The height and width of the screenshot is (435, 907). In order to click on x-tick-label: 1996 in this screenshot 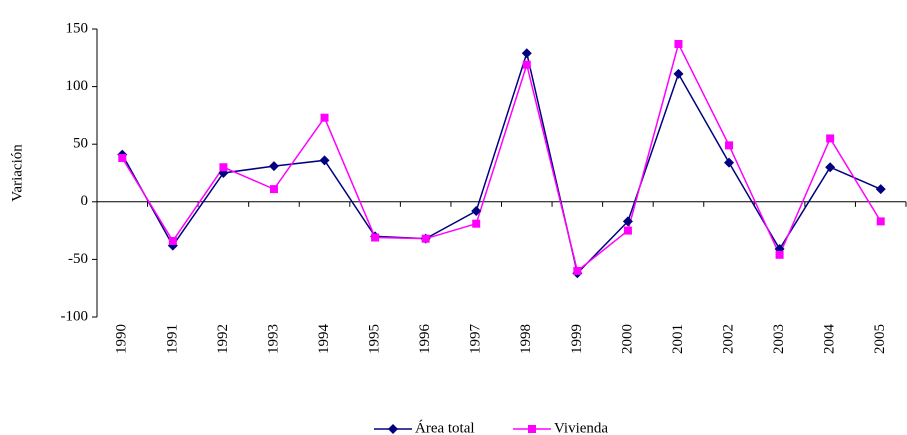, I will do `click(425, 339)`.